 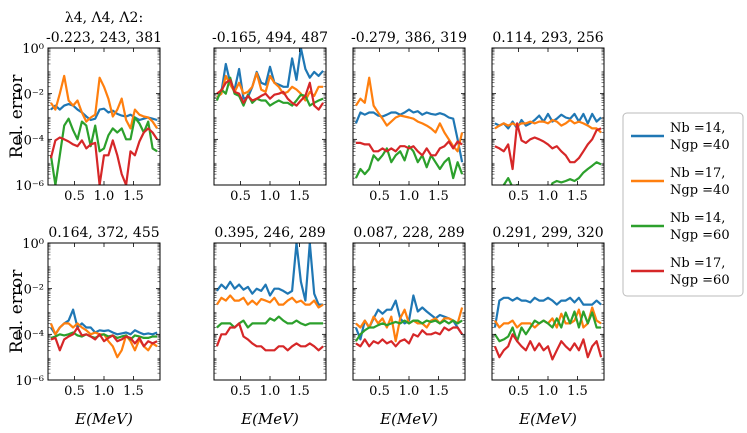 I want to click on legend-box, so click(x=683, y=204).